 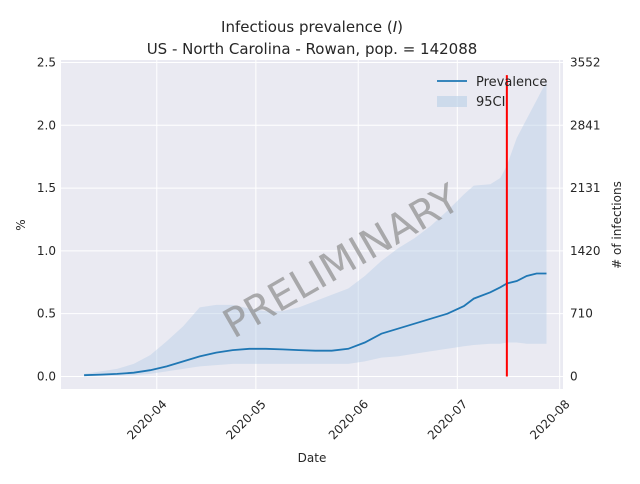 I want to click on legend-label-prevalence: Prevalence, so click(x=511, y=82).